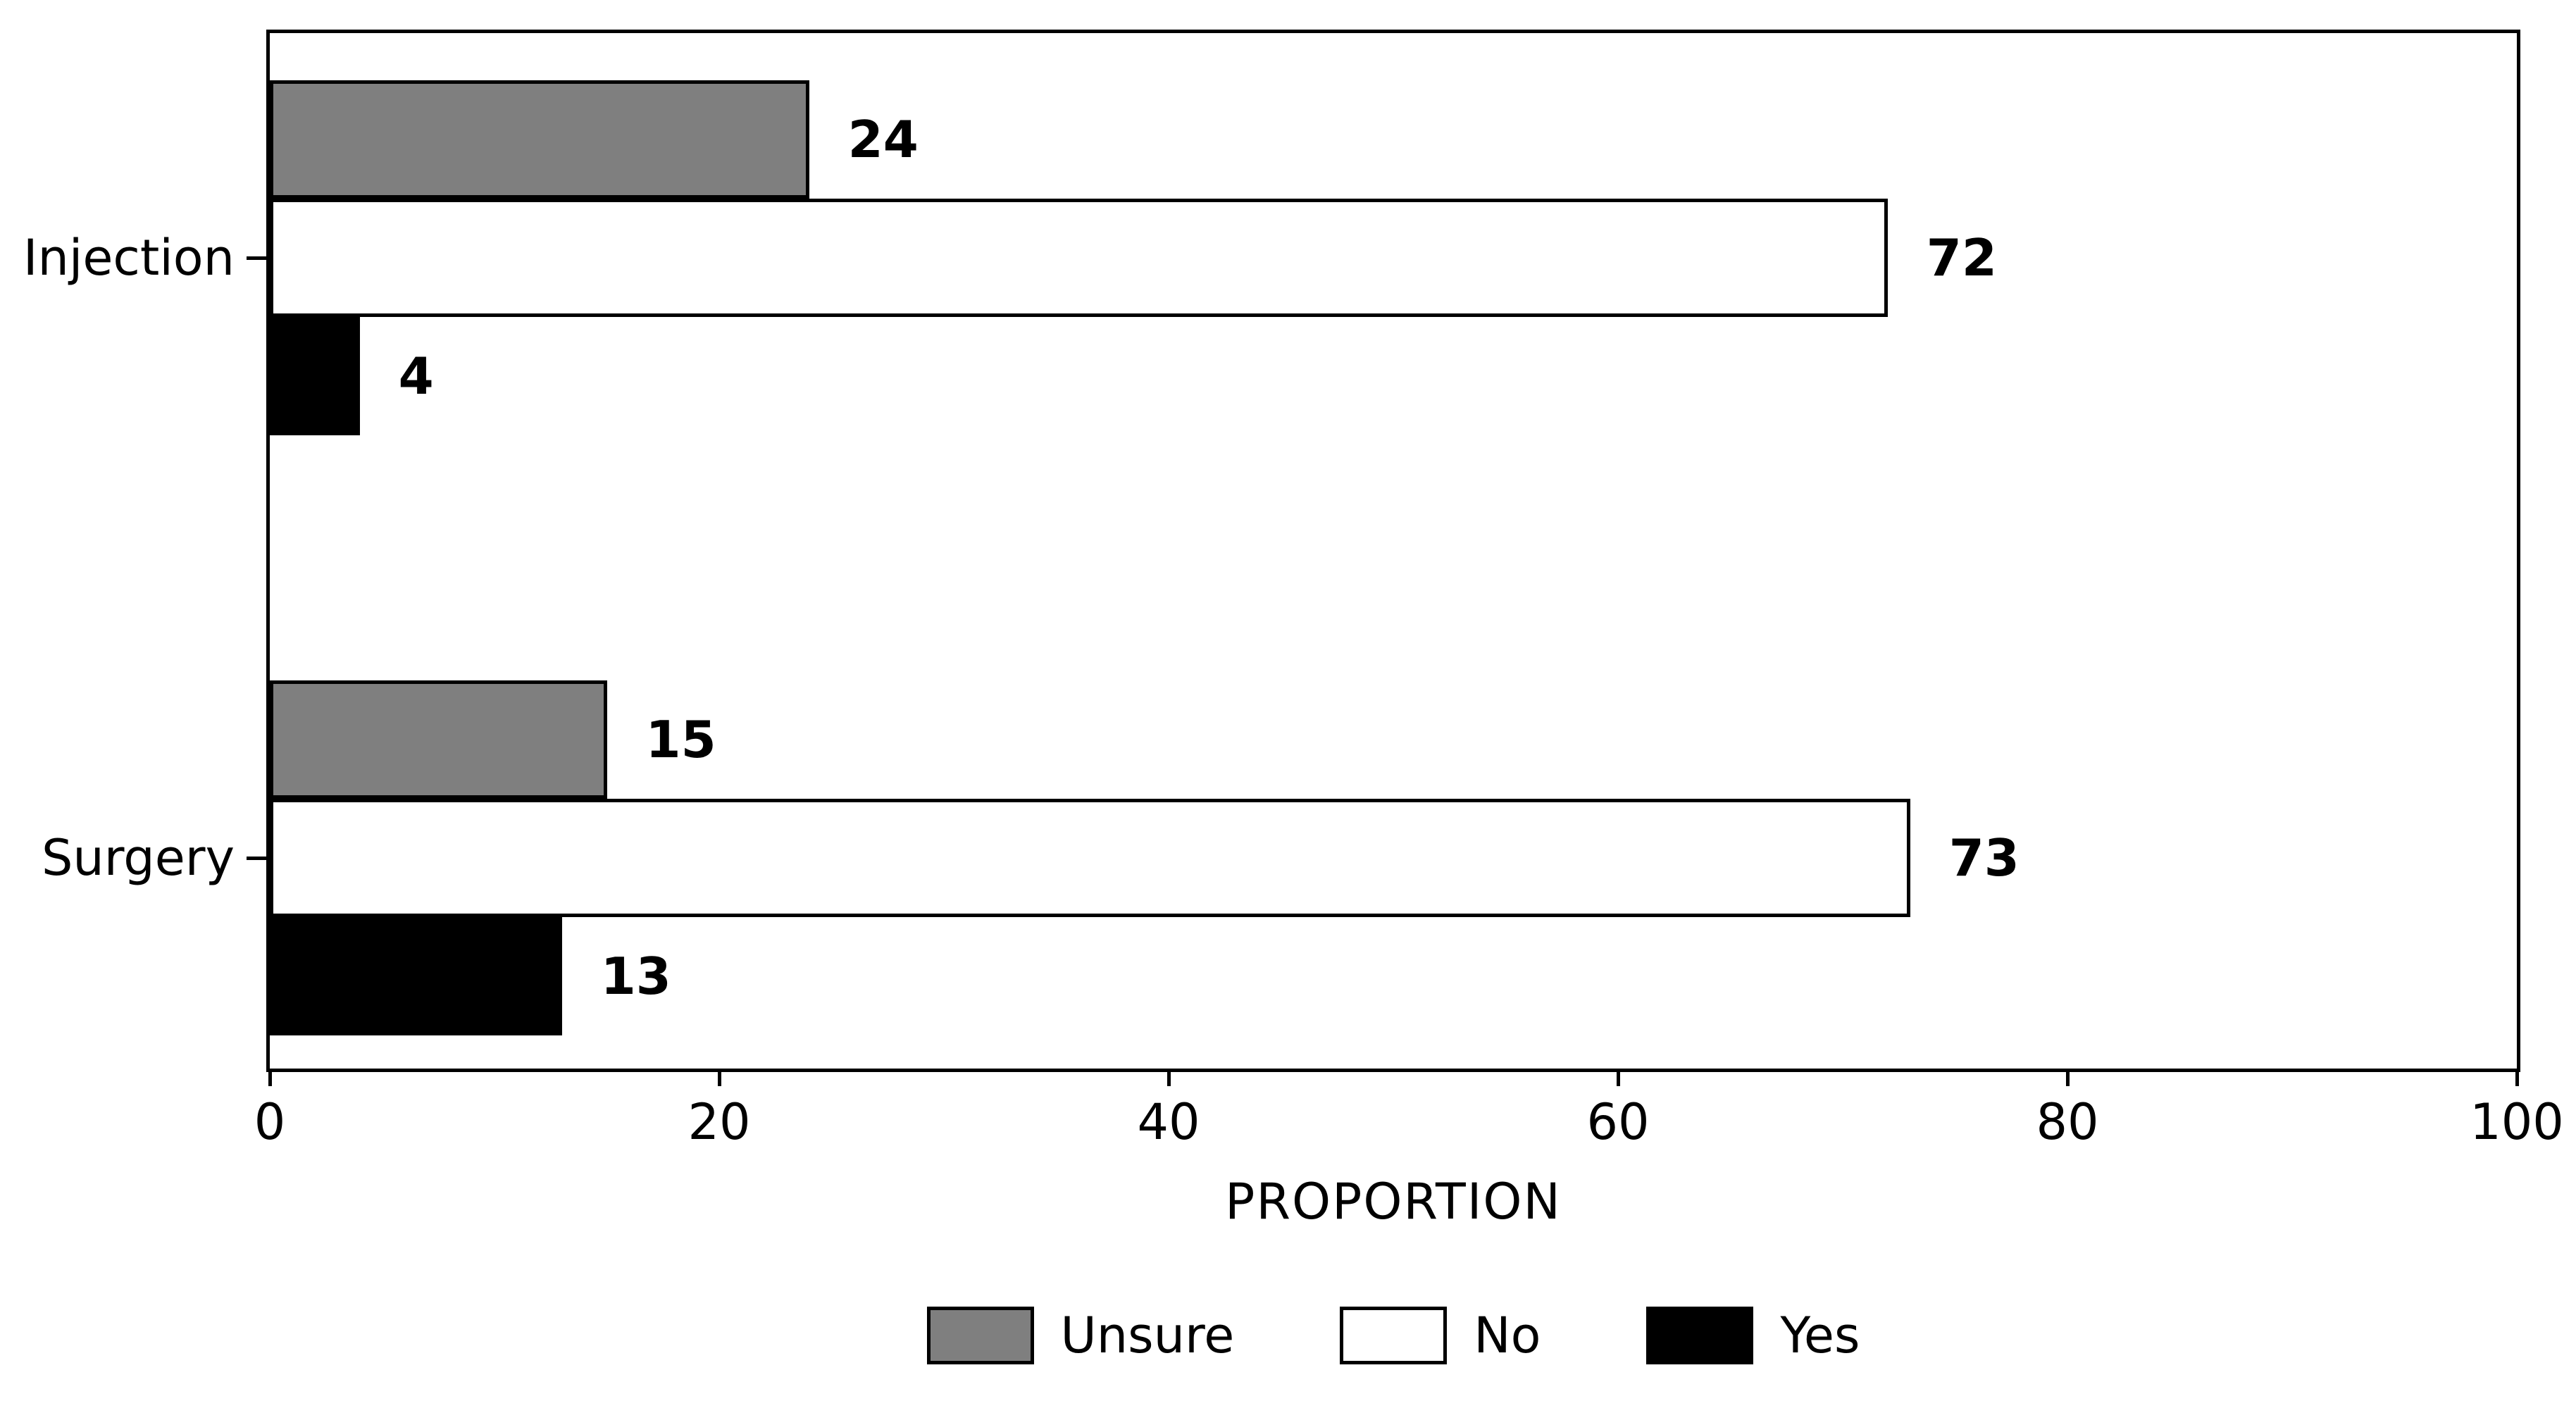 The height and width of the screenshot is (1401, 2576). Describe the element at coordinates (1700, 1335) in the screenshot. I see `legend-swatch-yes` at that location.